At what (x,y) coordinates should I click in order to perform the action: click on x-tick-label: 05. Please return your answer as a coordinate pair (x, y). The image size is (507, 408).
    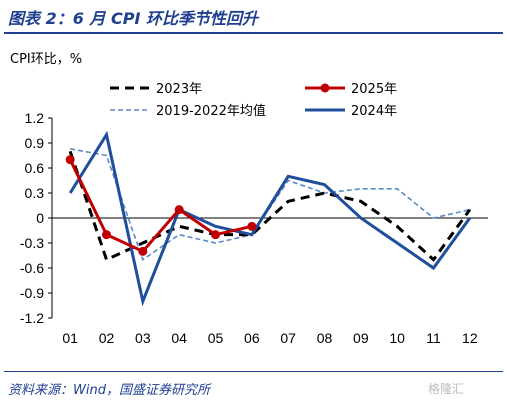
    Looking at the image, I should click on (216, 338).